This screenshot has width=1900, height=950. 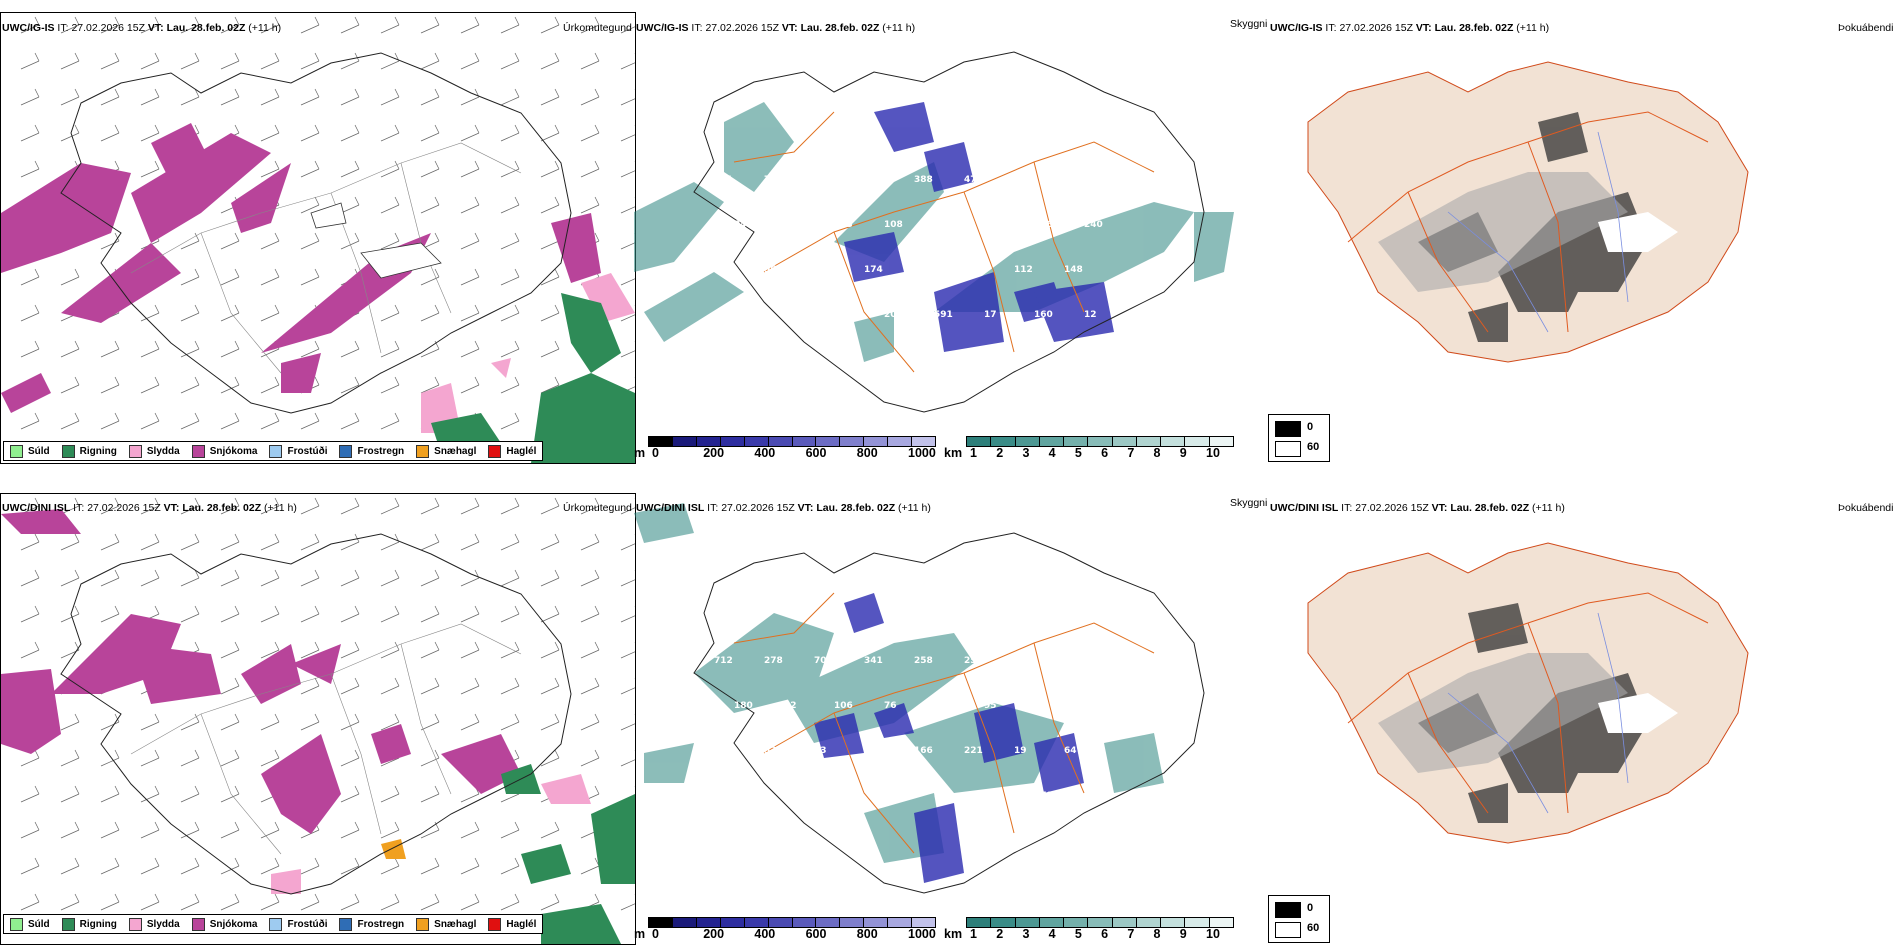 What do you see at coordinates (1213, 934) in the screenshot?
I see `colorbar-tick-label: 10` at bounding box center [1213, 934].